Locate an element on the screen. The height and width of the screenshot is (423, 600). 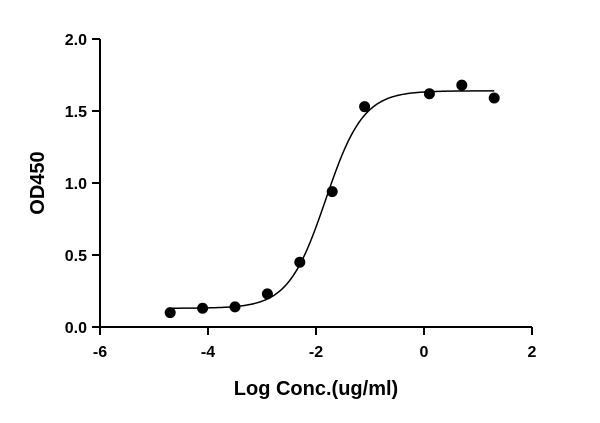
x-tick-label: -4 is located at coordinates (208, 352).